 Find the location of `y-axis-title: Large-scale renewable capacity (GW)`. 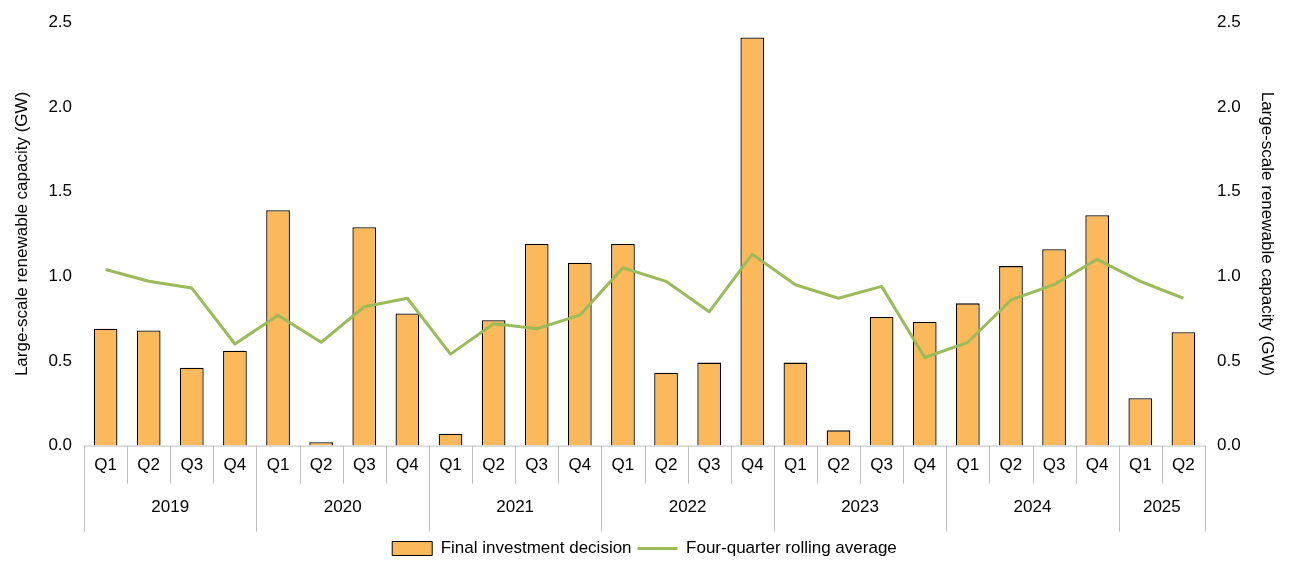

y-axis-title: Large-scale renewable capacity (GW) is located at coordinates (21, 234).